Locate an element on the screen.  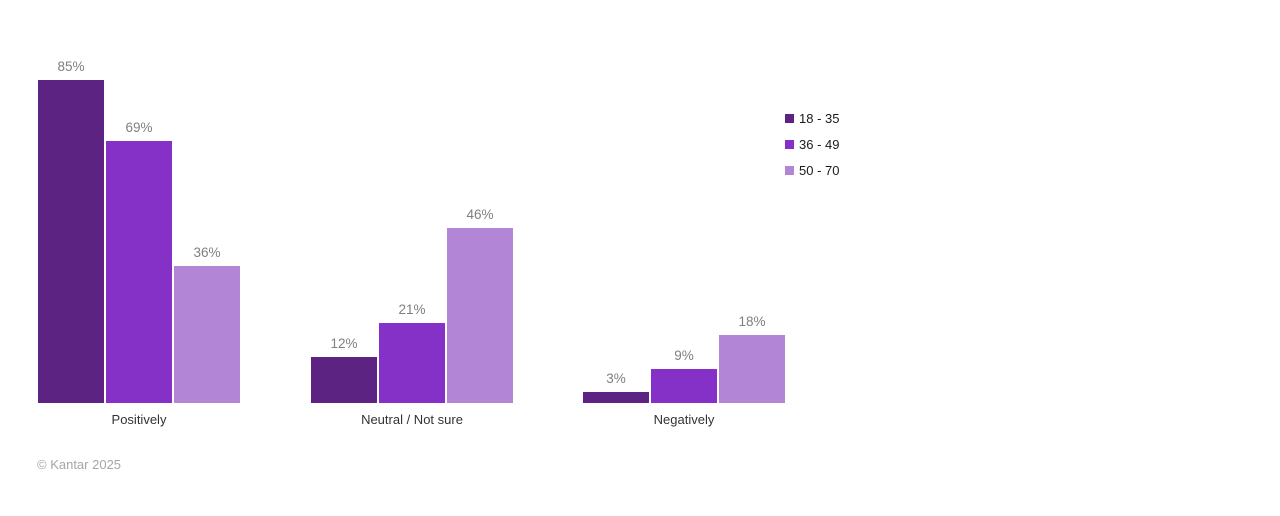
bar-column: 21% is located at coordinates (412, 352).